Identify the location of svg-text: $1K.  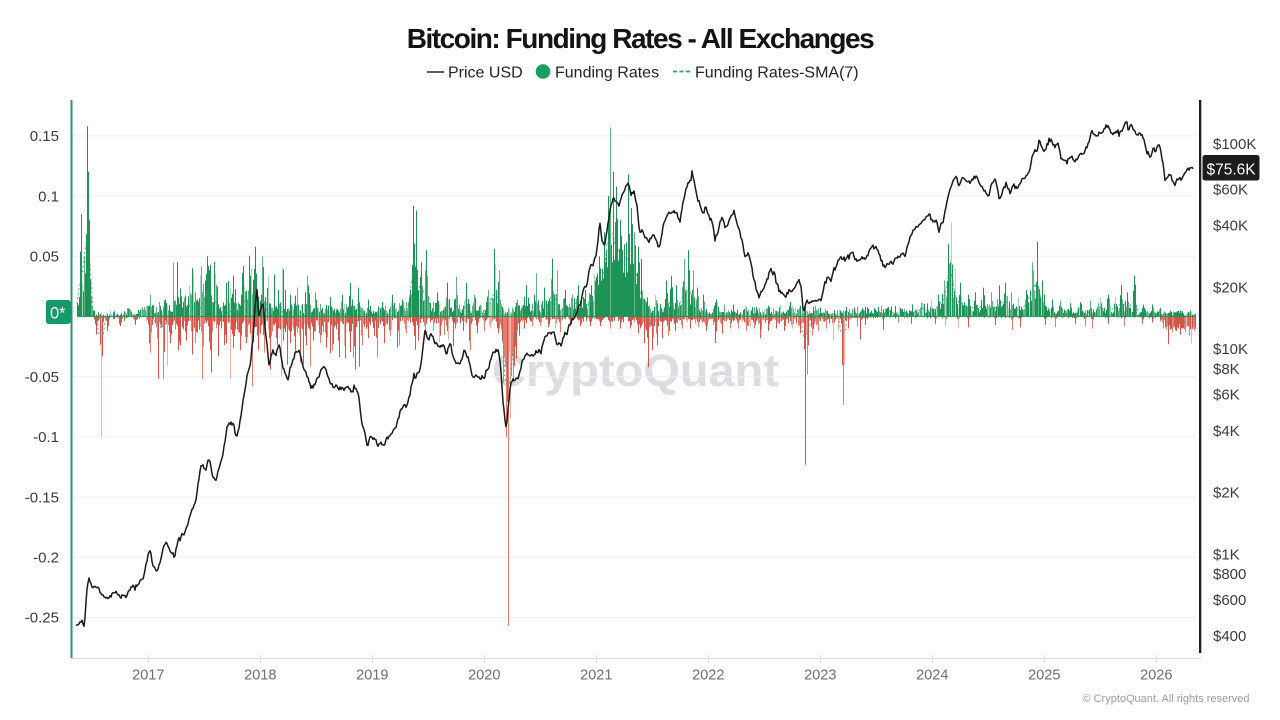
(1226, 554).